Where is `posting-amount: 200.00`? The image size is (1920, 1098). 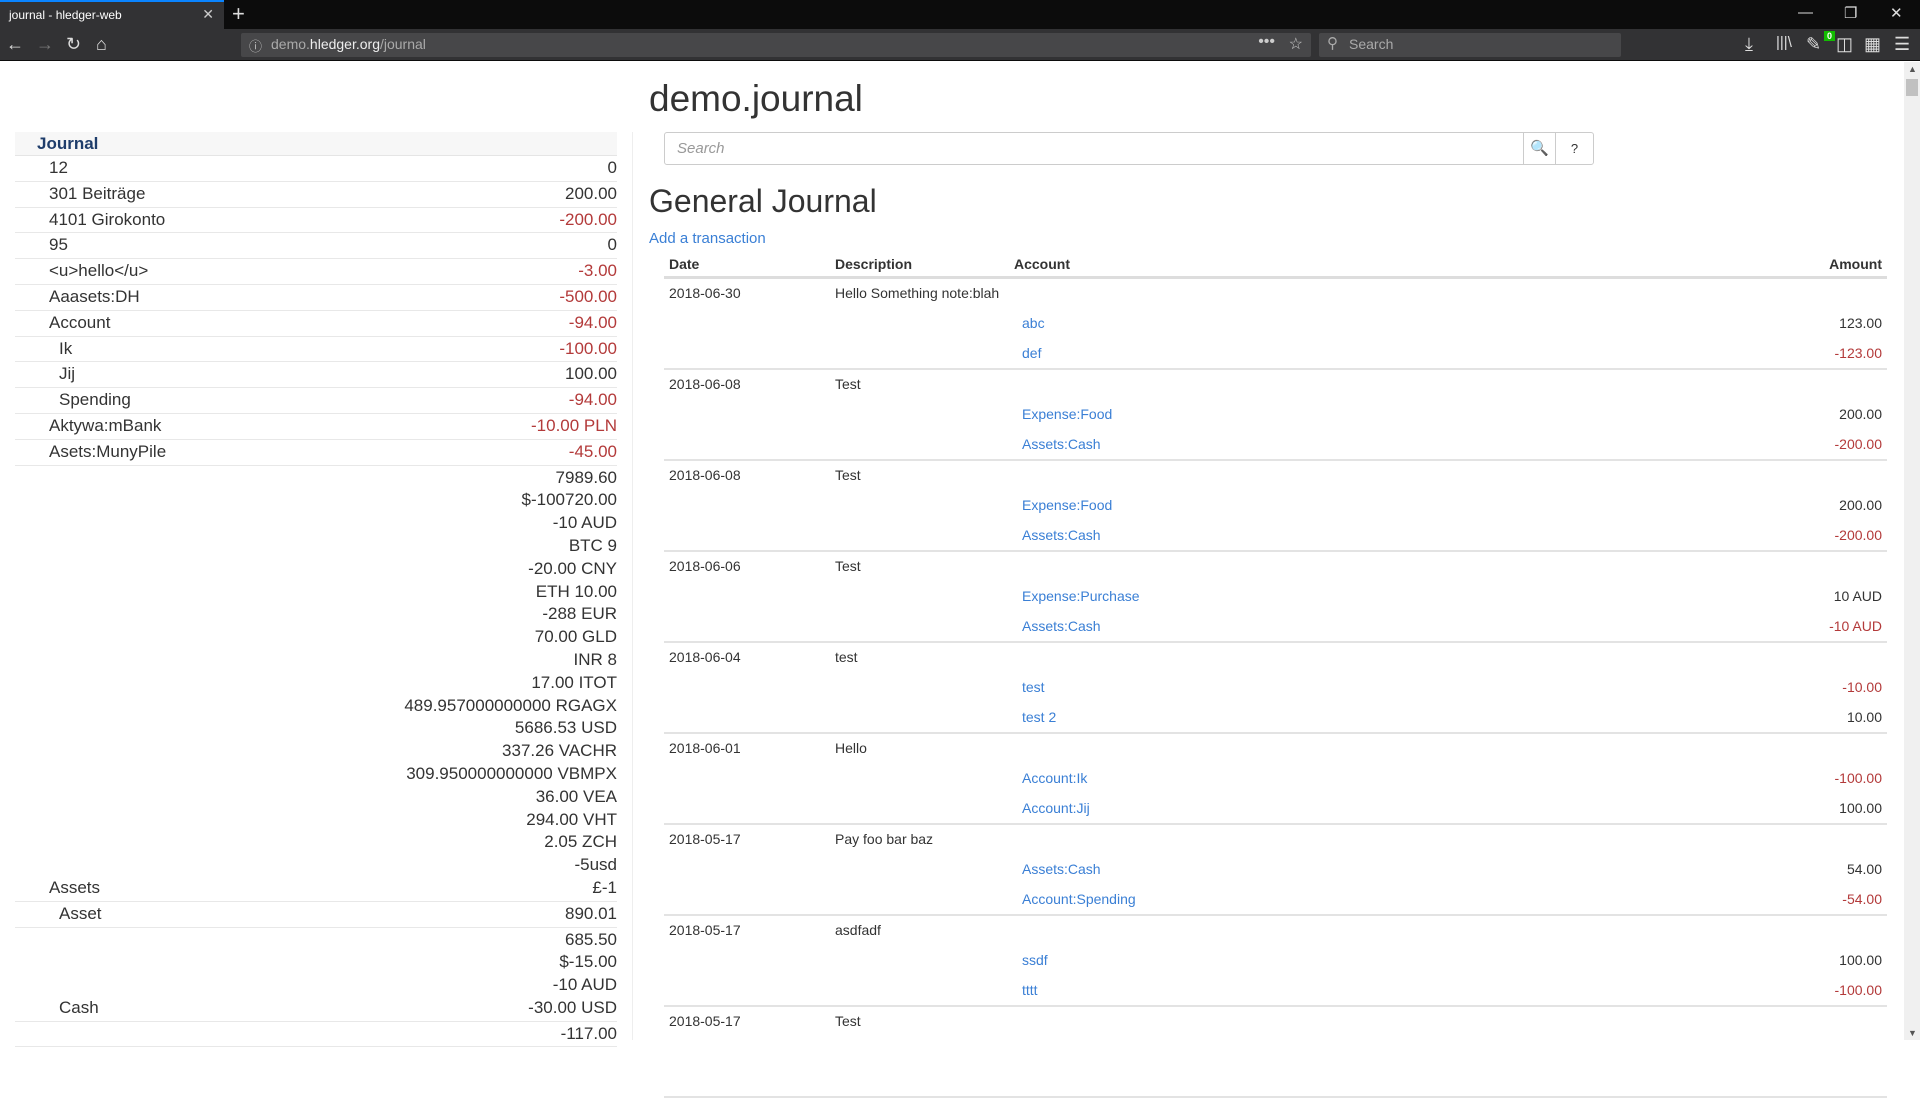
posting-amount: 200.00 is located at coordinates (1860, 414).